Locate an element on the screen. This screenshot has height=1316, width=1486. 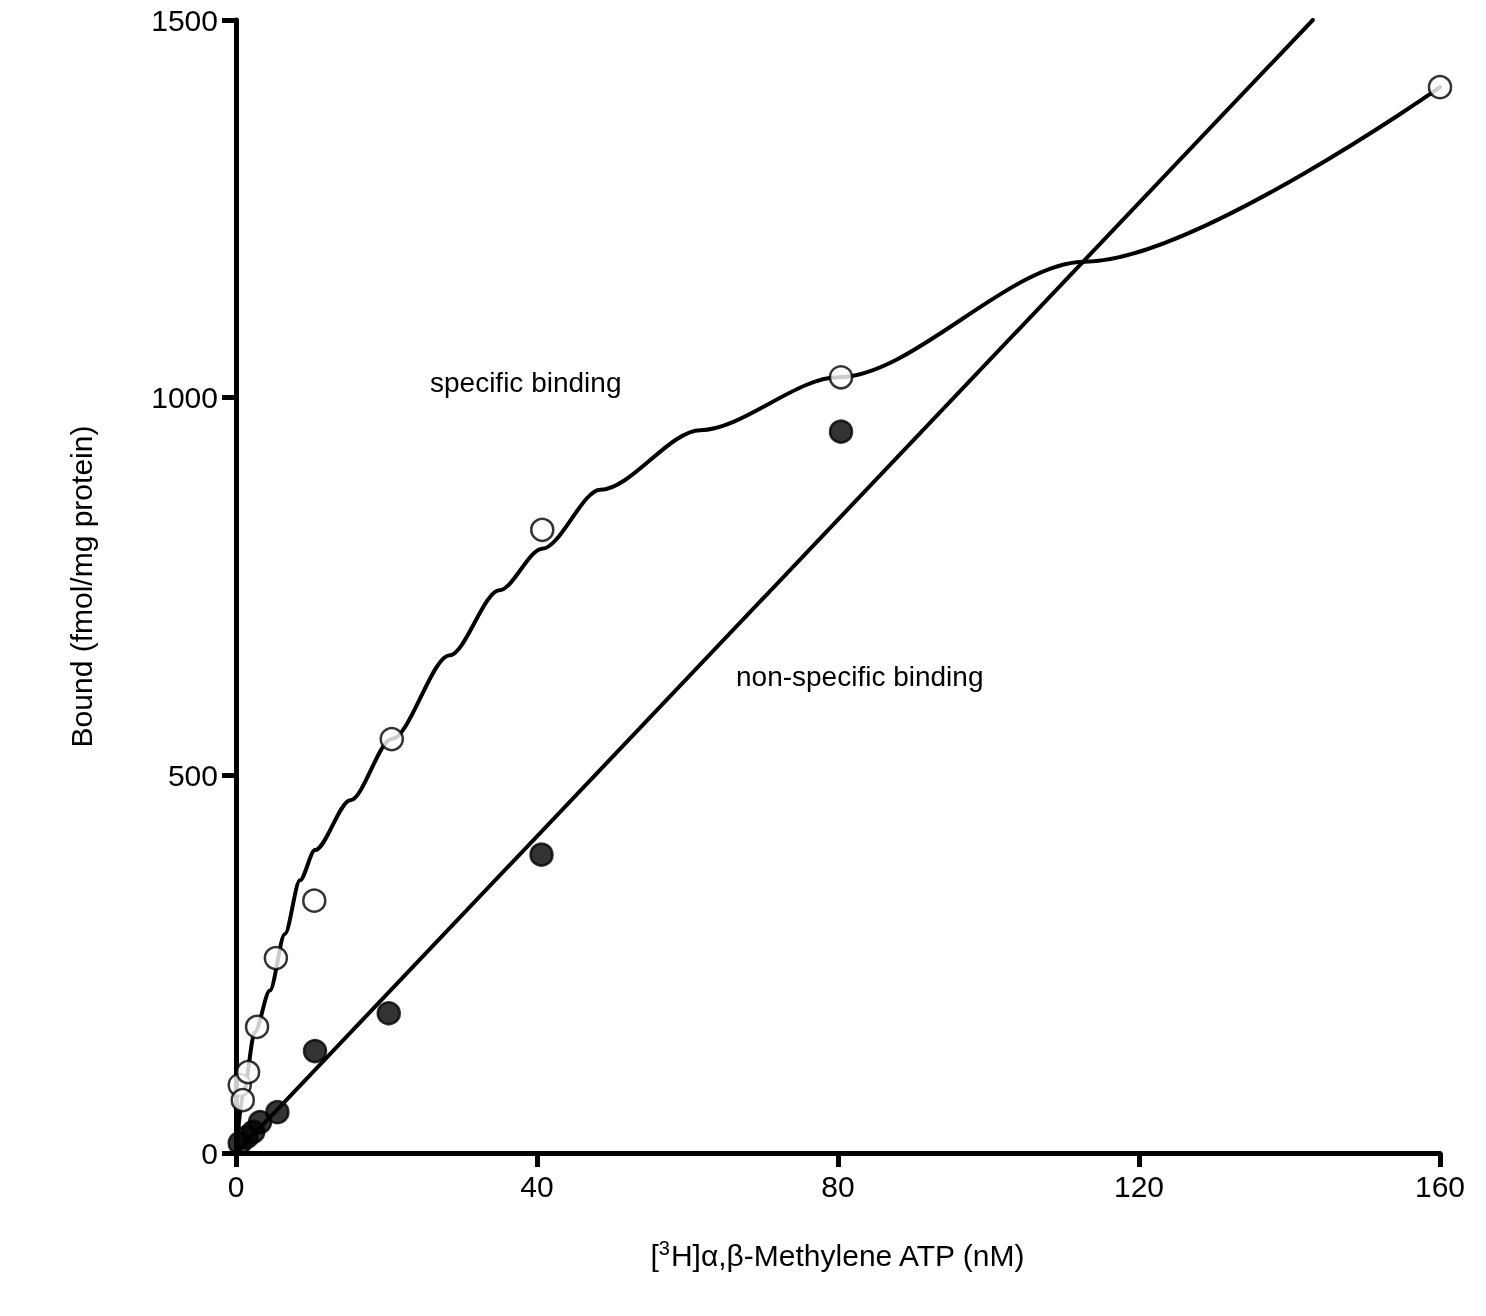
annotation: specific binding is located at coordinates (526, 382).